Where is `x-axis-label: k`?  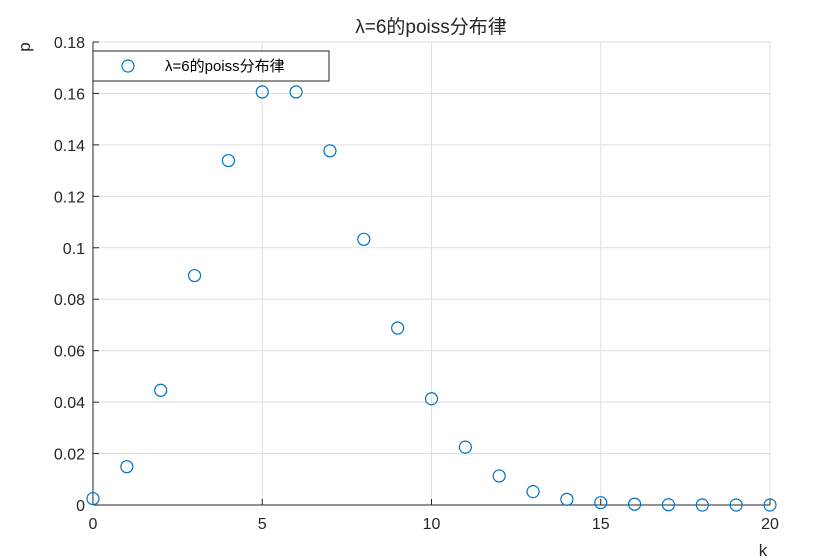 x-axis-label: k is located at coordinates (763, 550).